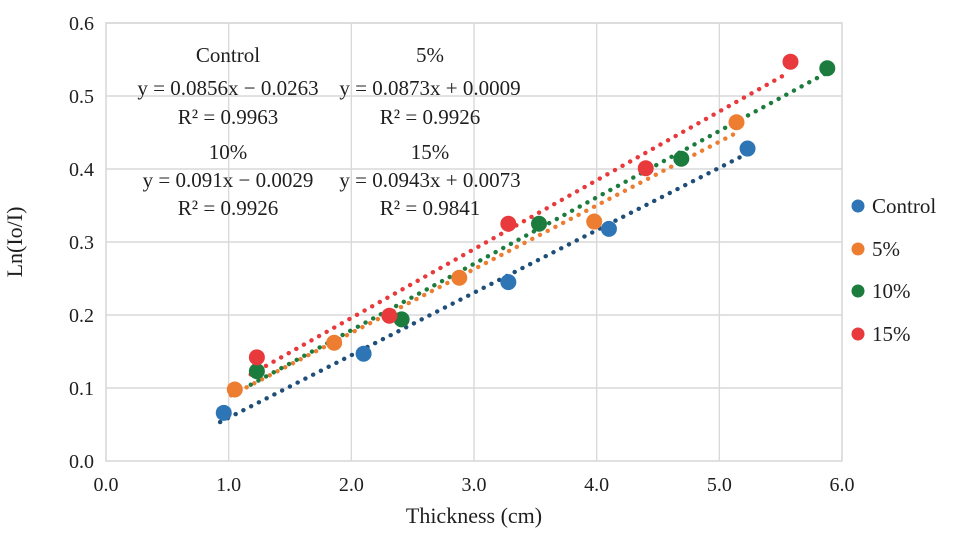  Describe the element at coordinates (719, 485) in the screenshot. I see `x-tick-label: 5.0` at that location.